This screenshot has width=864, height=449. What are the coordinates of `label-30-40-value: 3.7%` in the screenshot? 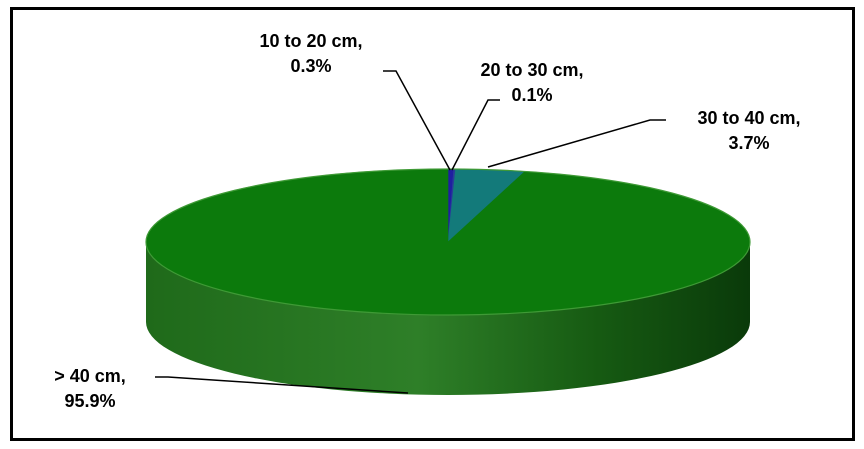 It's located at (748, 143).